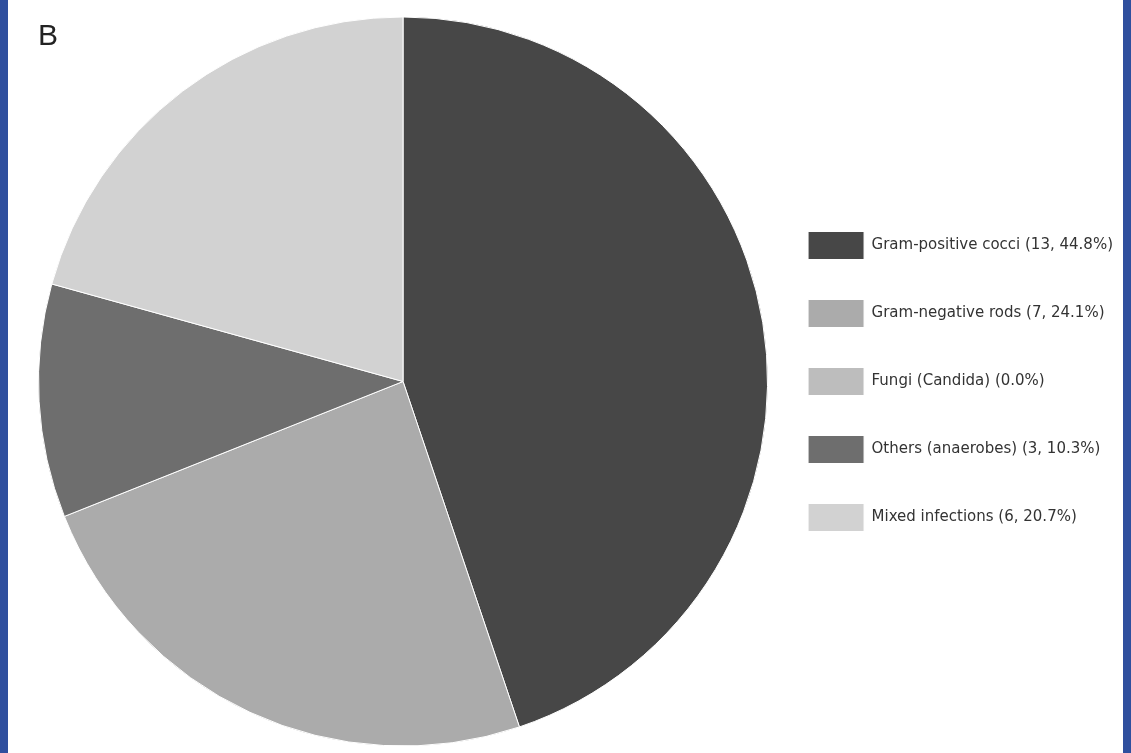 The image size is (1131, 753). Describe the element at coordinates (958, 380) in the screenshot. I see `legend-label: Fungi (Candida) (0.0%)` at that location.